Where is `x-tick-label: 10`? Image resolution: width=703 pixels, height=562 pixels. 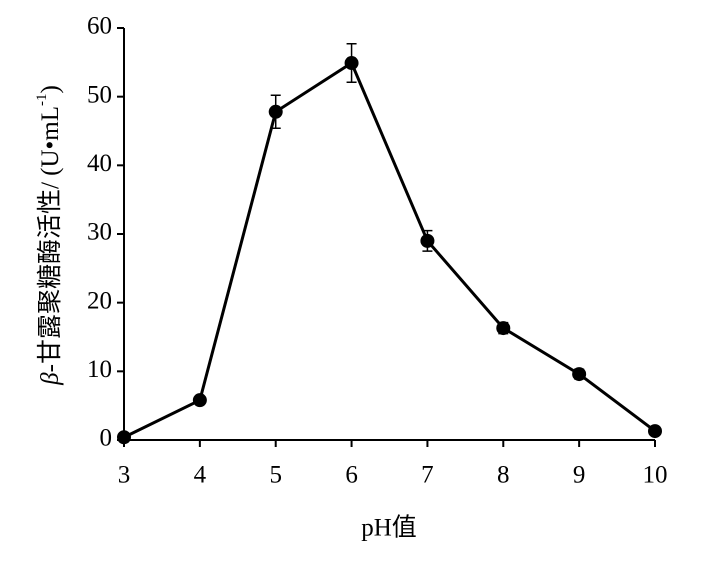 x-tick-label: 10 is located at coordinates (655, 475).